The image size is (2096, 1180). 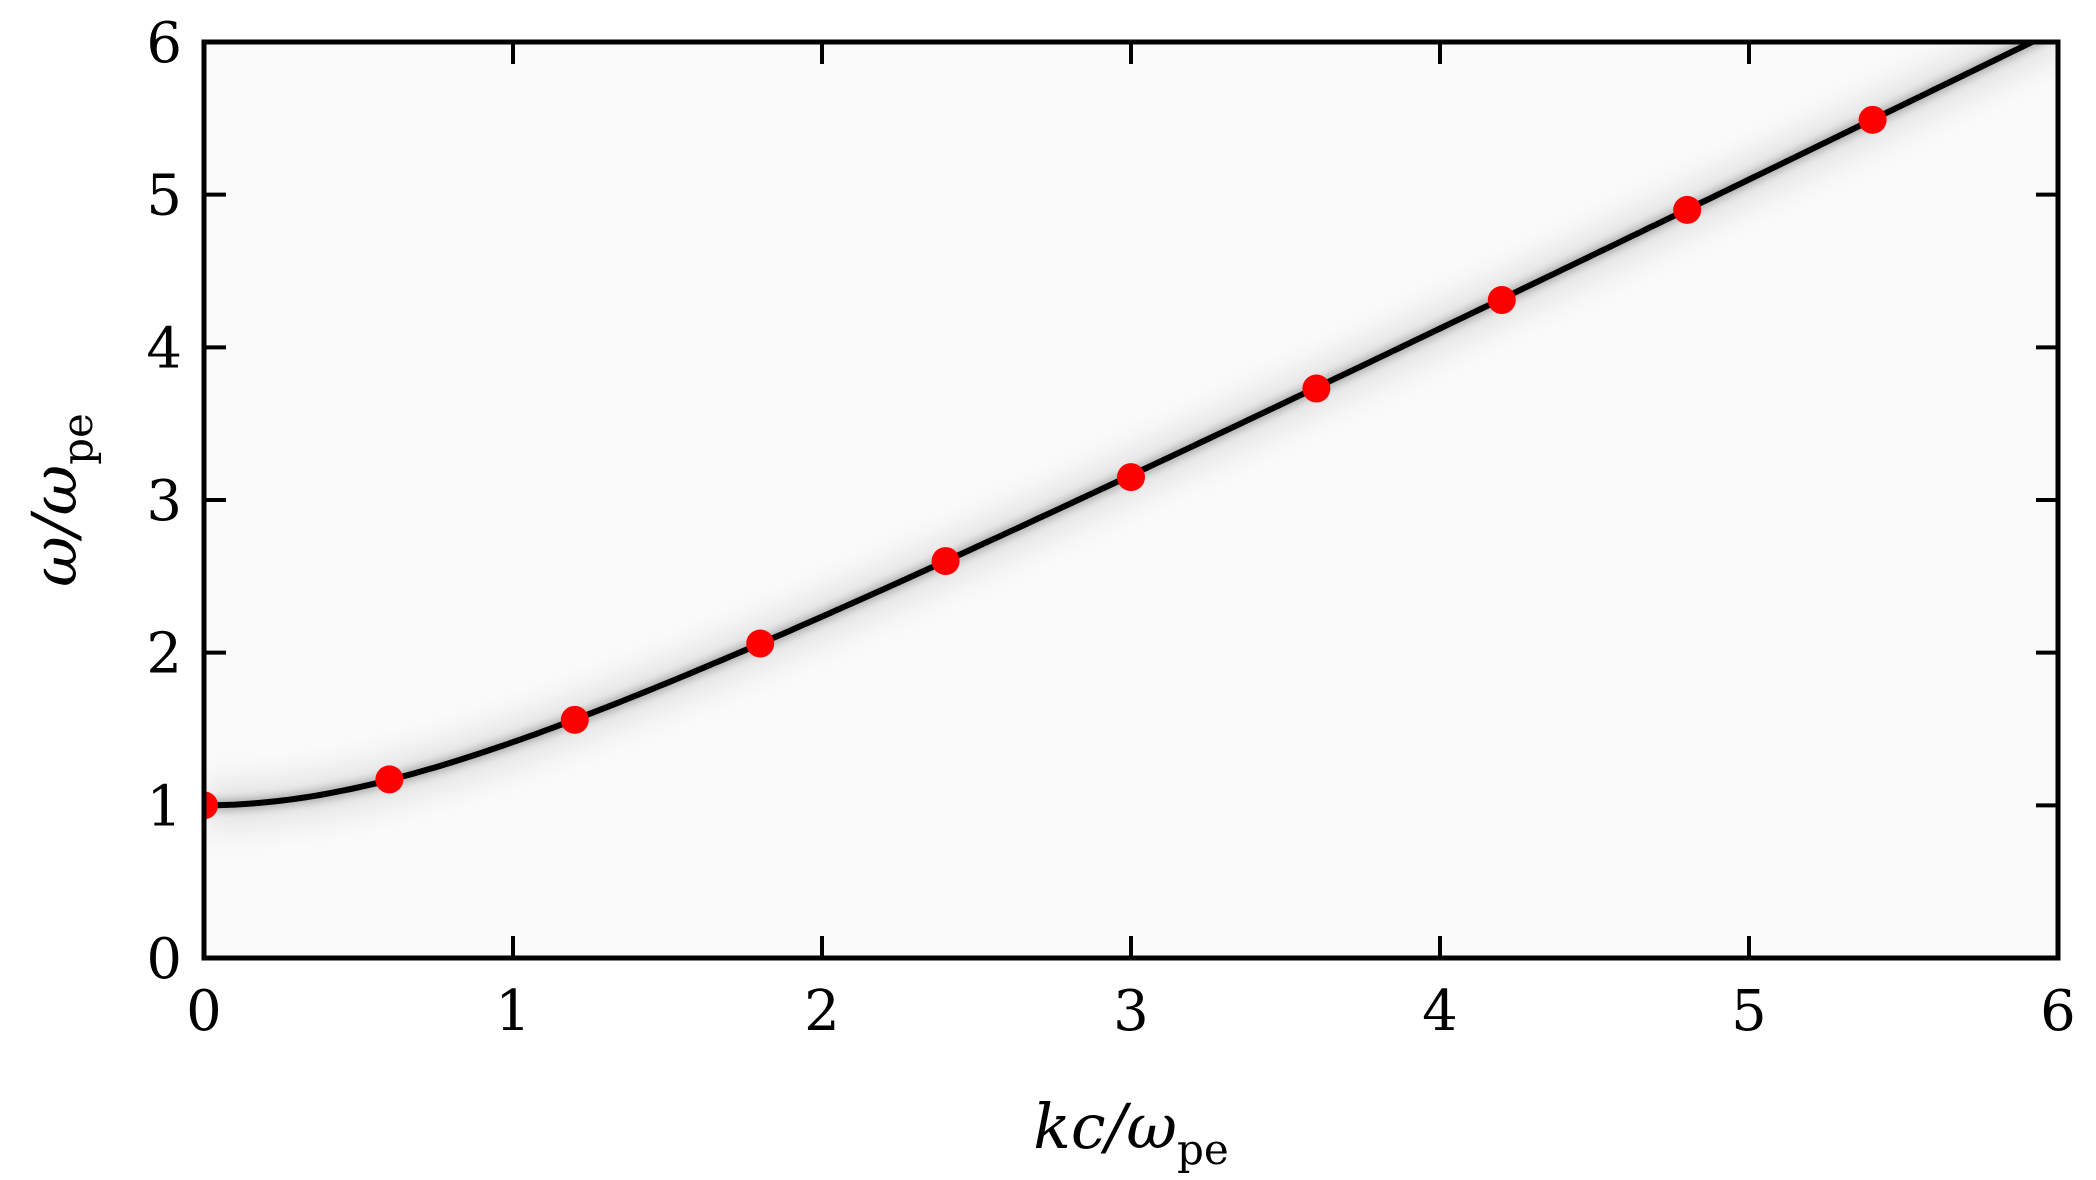 I want to click on x-tick-label: 0, so click(x=204, y=1011).